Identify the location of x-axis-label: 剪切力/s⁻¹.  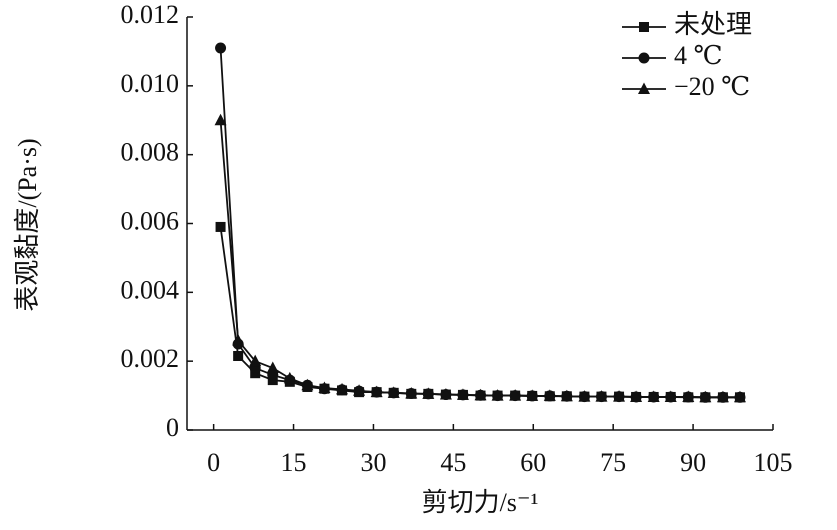
(480, 502).